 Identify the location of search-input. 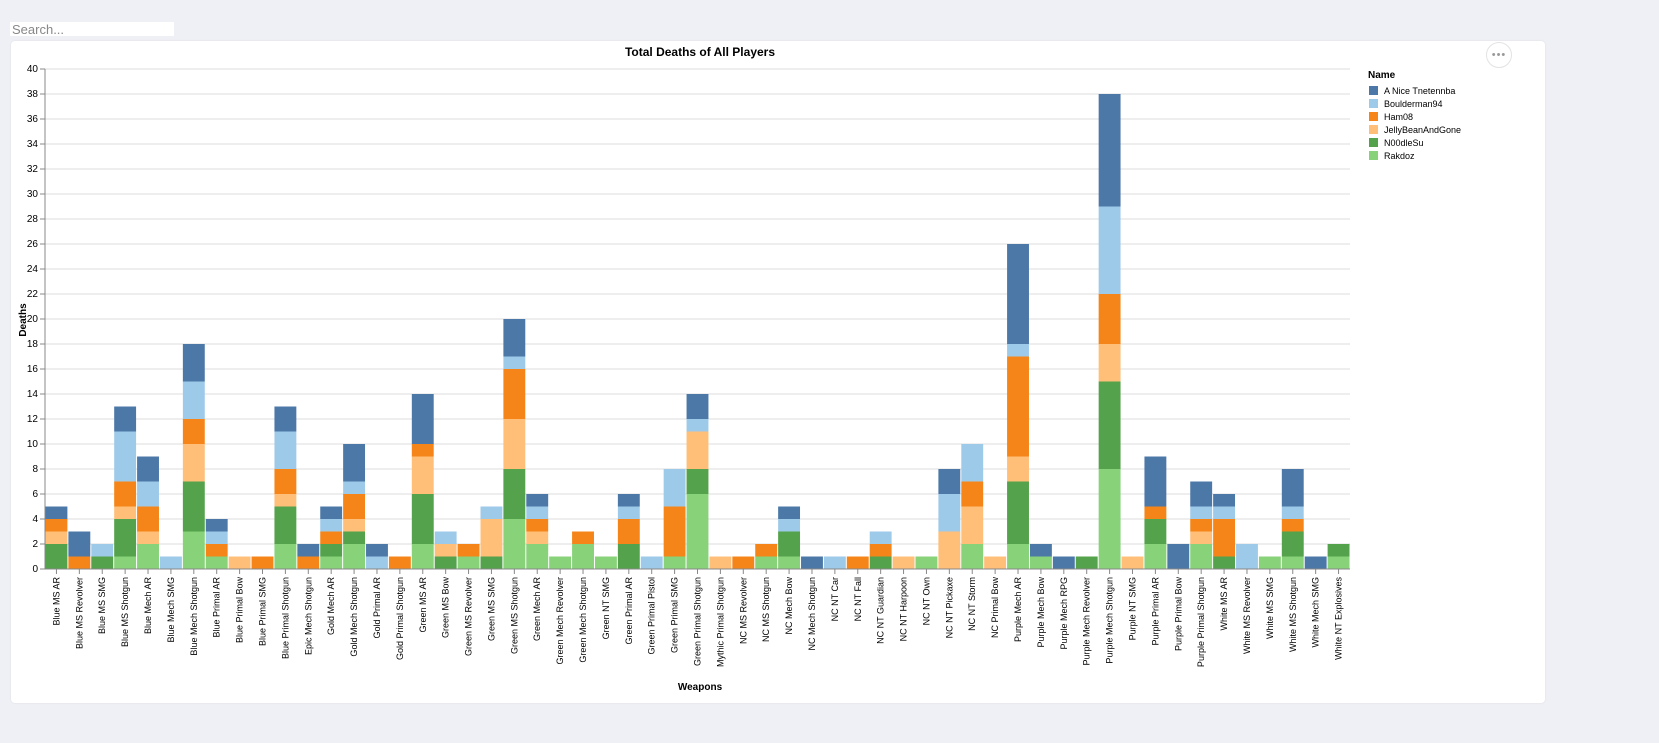
(92, 29).